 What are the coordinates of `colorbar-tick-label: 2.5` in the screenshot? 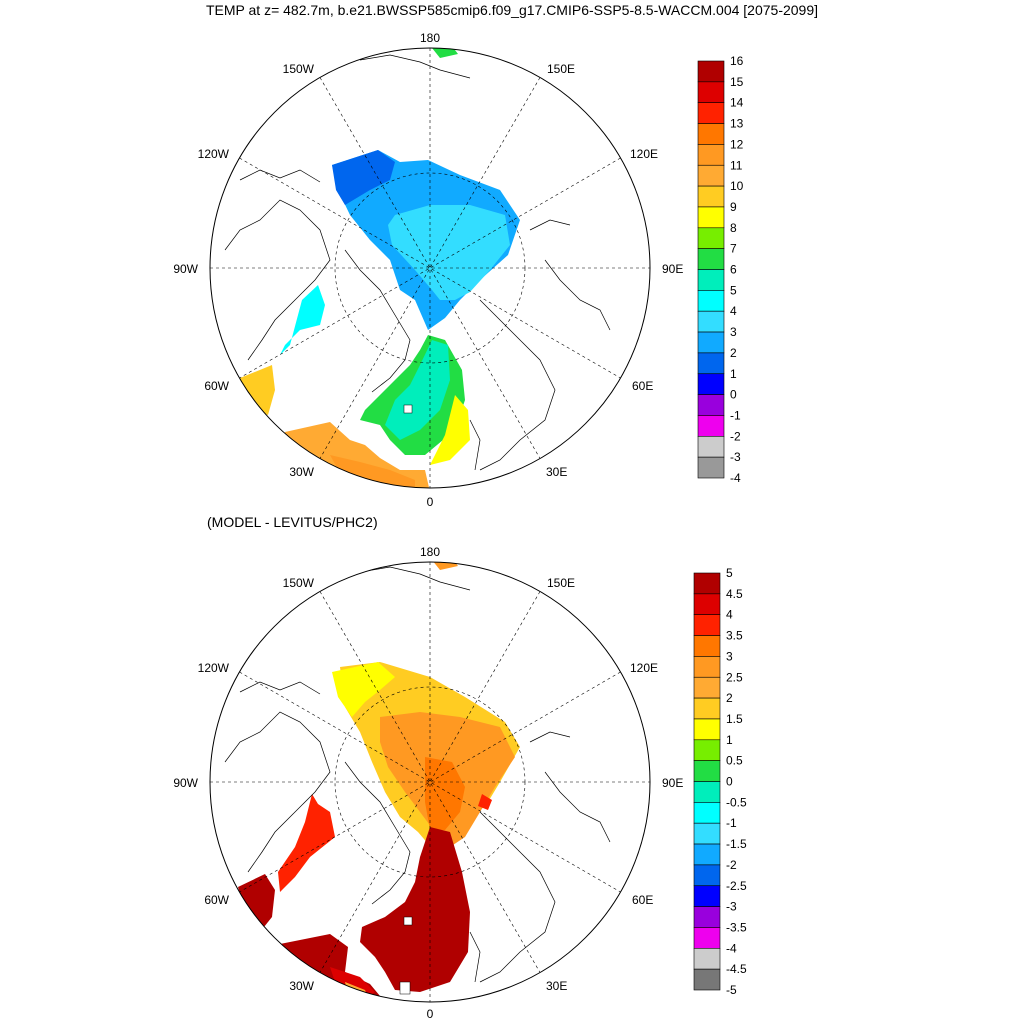 It's located at (734, 677).